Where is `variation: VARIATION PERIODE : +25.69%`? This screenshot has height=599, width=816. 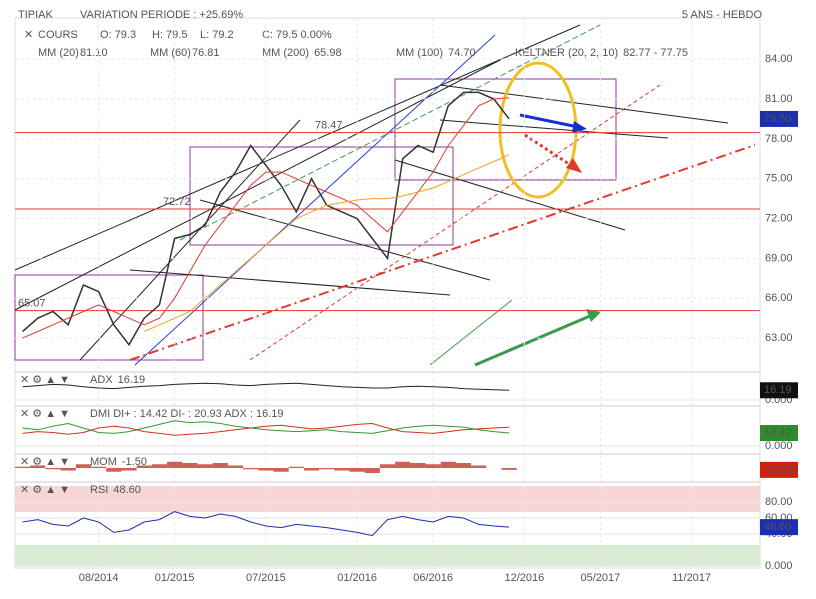 variation: VARIATION PERIODE : +25.69% is located at coordinates (161, 15).